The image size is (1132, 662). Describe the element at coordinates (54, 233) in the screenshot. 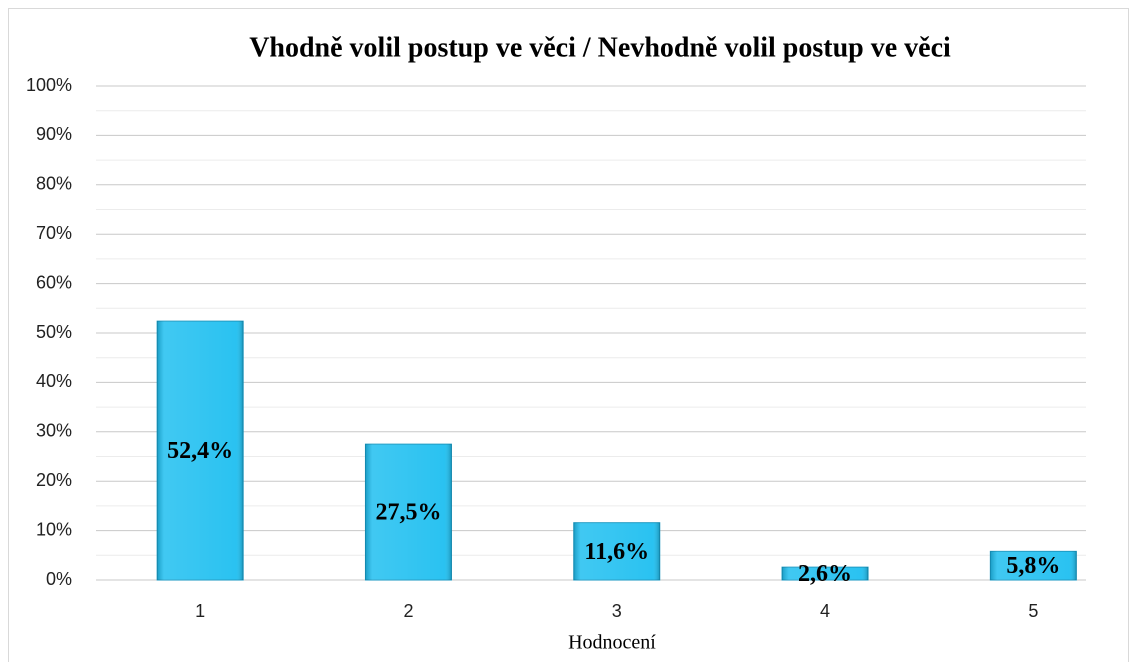

I see `y-tick-label: 70%` at that location.